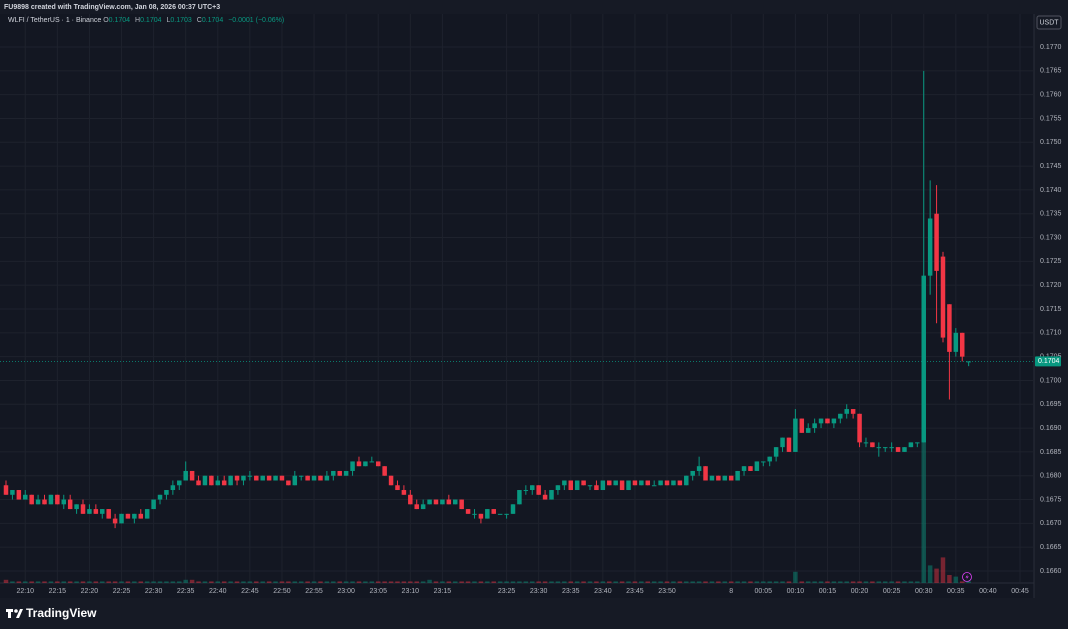 The height and width of the screenshot is (629, 1068). I want to click on x-tick-label: 00:15, so click(828, 591).